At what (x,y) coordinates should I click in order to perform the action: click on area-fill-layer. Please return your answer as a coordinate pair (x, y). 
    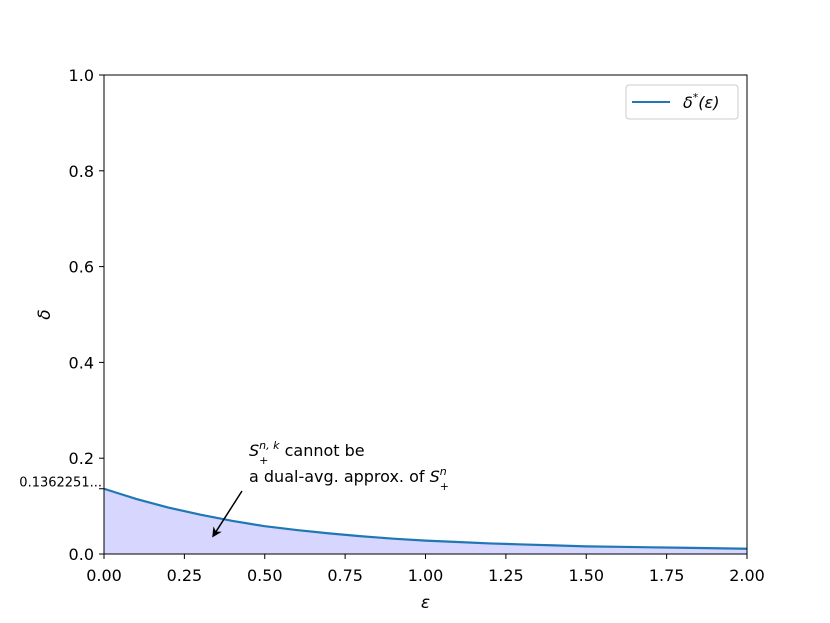
    Looking at the image, I should click on (425, 521).